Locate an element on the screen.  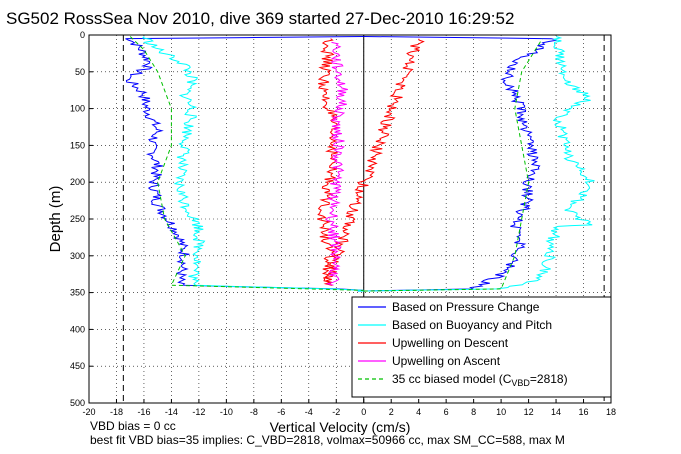
x-tick-label-6: -8 is located at coordinates (254, 412).